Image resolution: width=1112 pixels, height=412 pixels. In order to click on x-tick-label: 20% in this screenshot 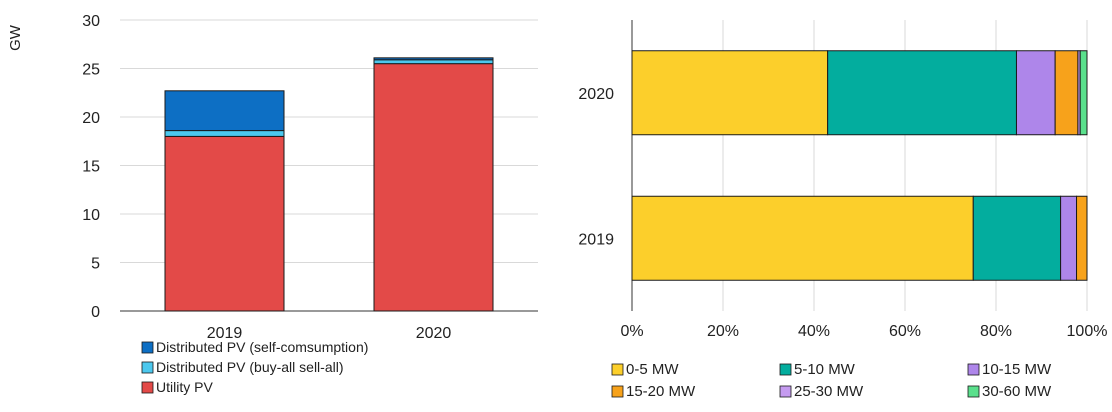, I will do `click(723, 331)`.